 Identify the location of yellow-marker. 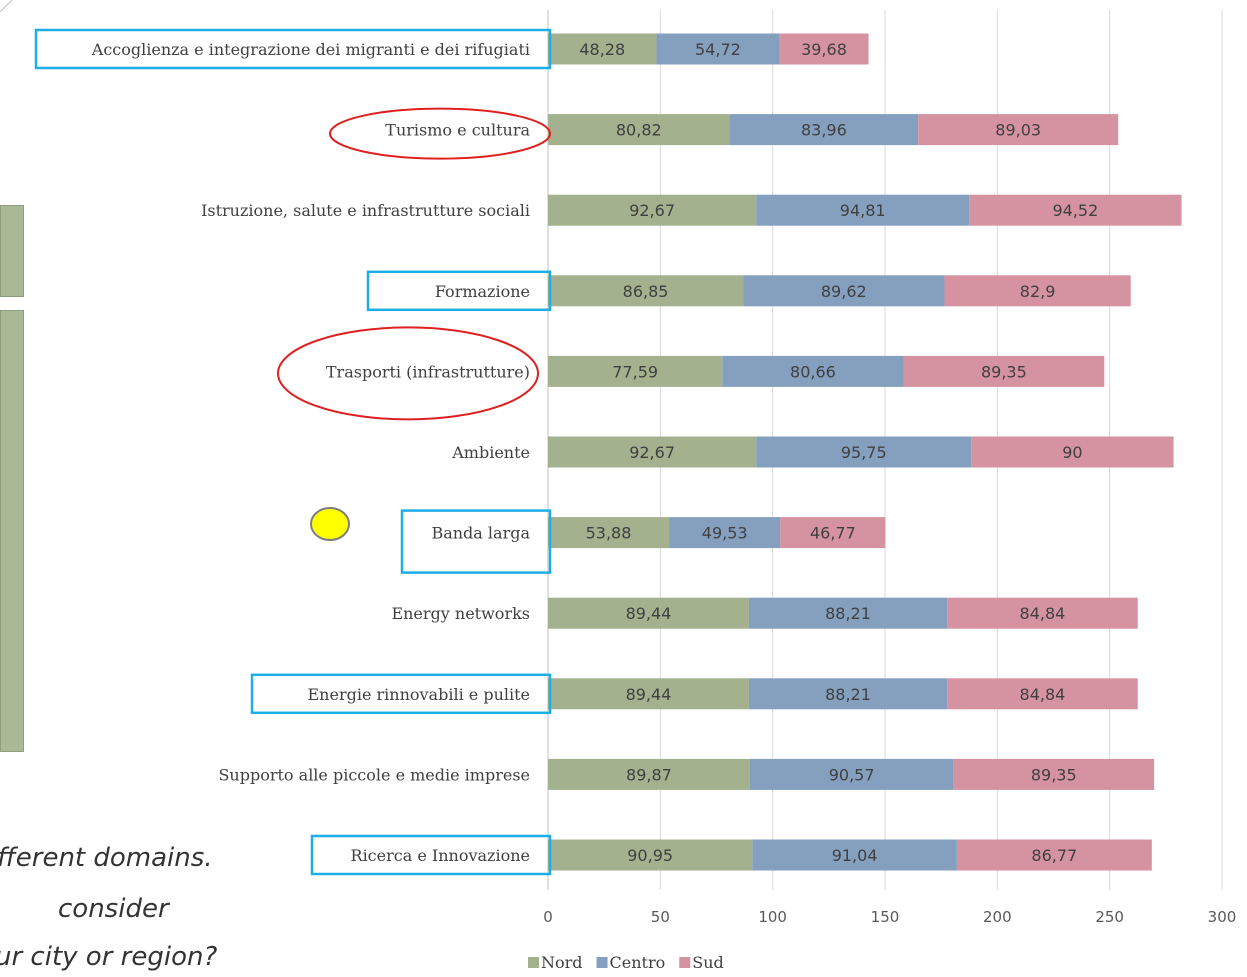
(330, 524).